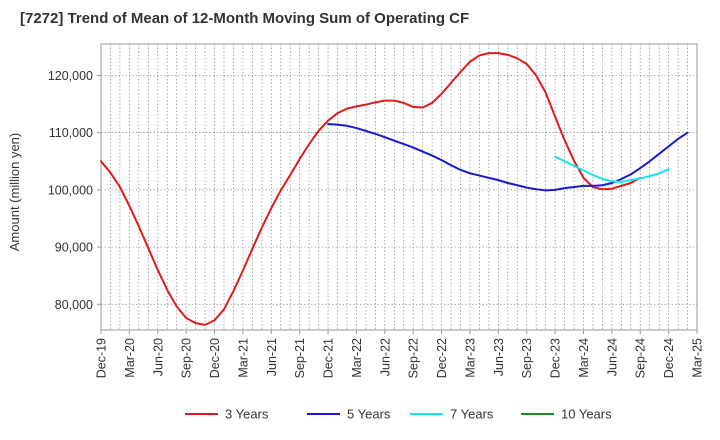  I want to click on series-line-7-years, so click(612, 169).